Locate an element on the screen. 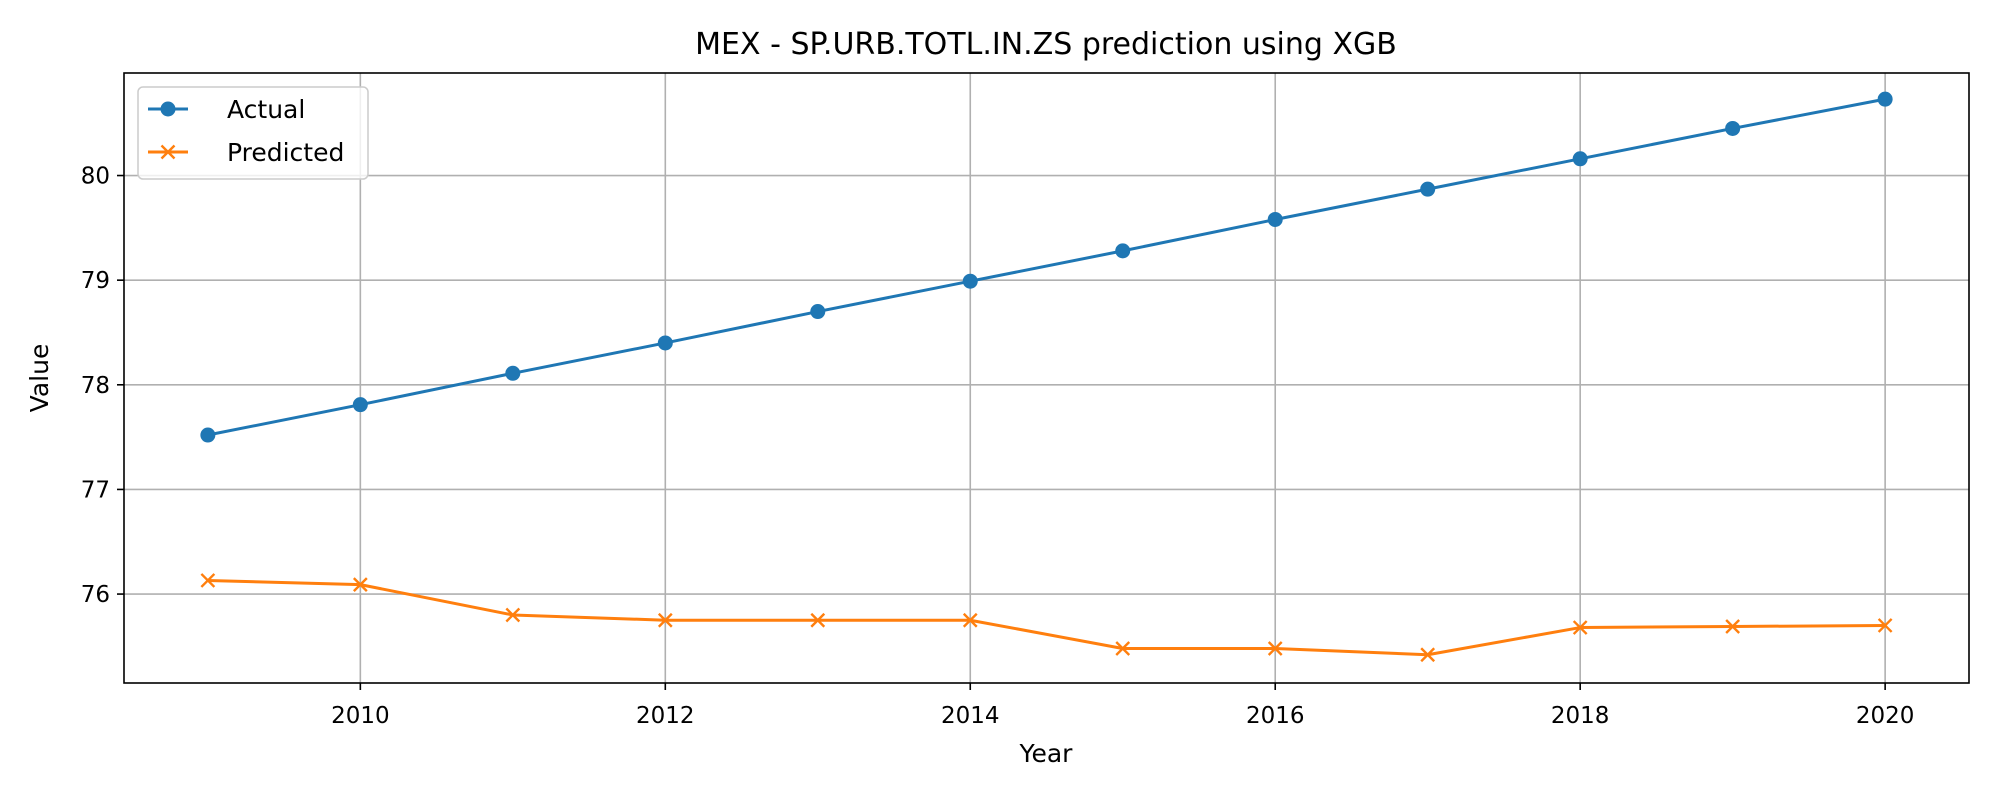 The width and height of the screenshot is (2000, 800). legend-label-predicted: Predicted is located at coordinates (285, 152).